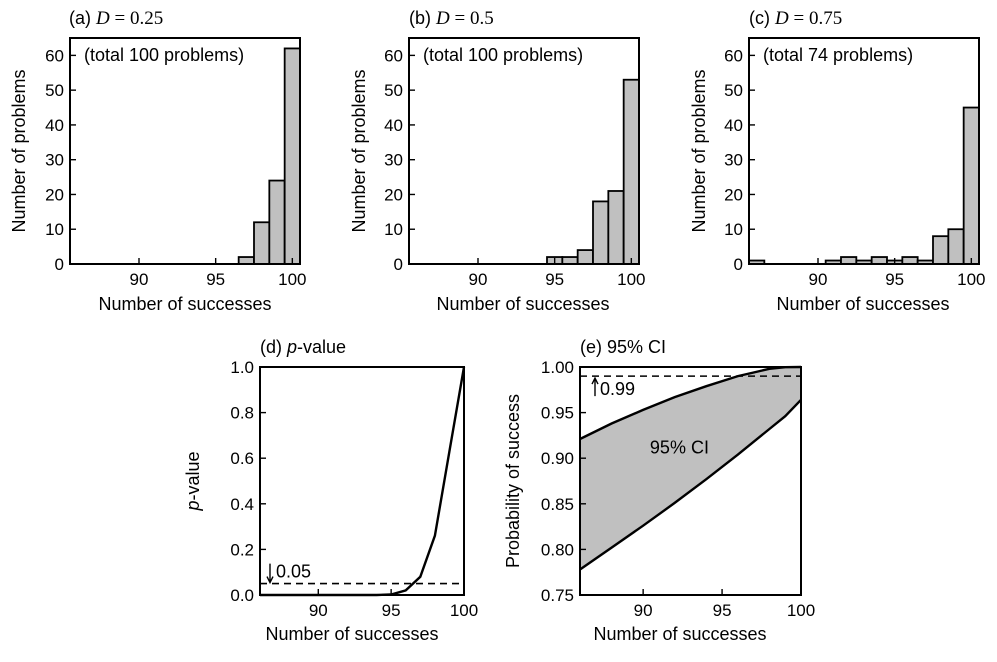  What do you see at coordinates (595, 386) in the screenshot?
I see `panel-e-reference-arrow` at bounding box center [595, 386].